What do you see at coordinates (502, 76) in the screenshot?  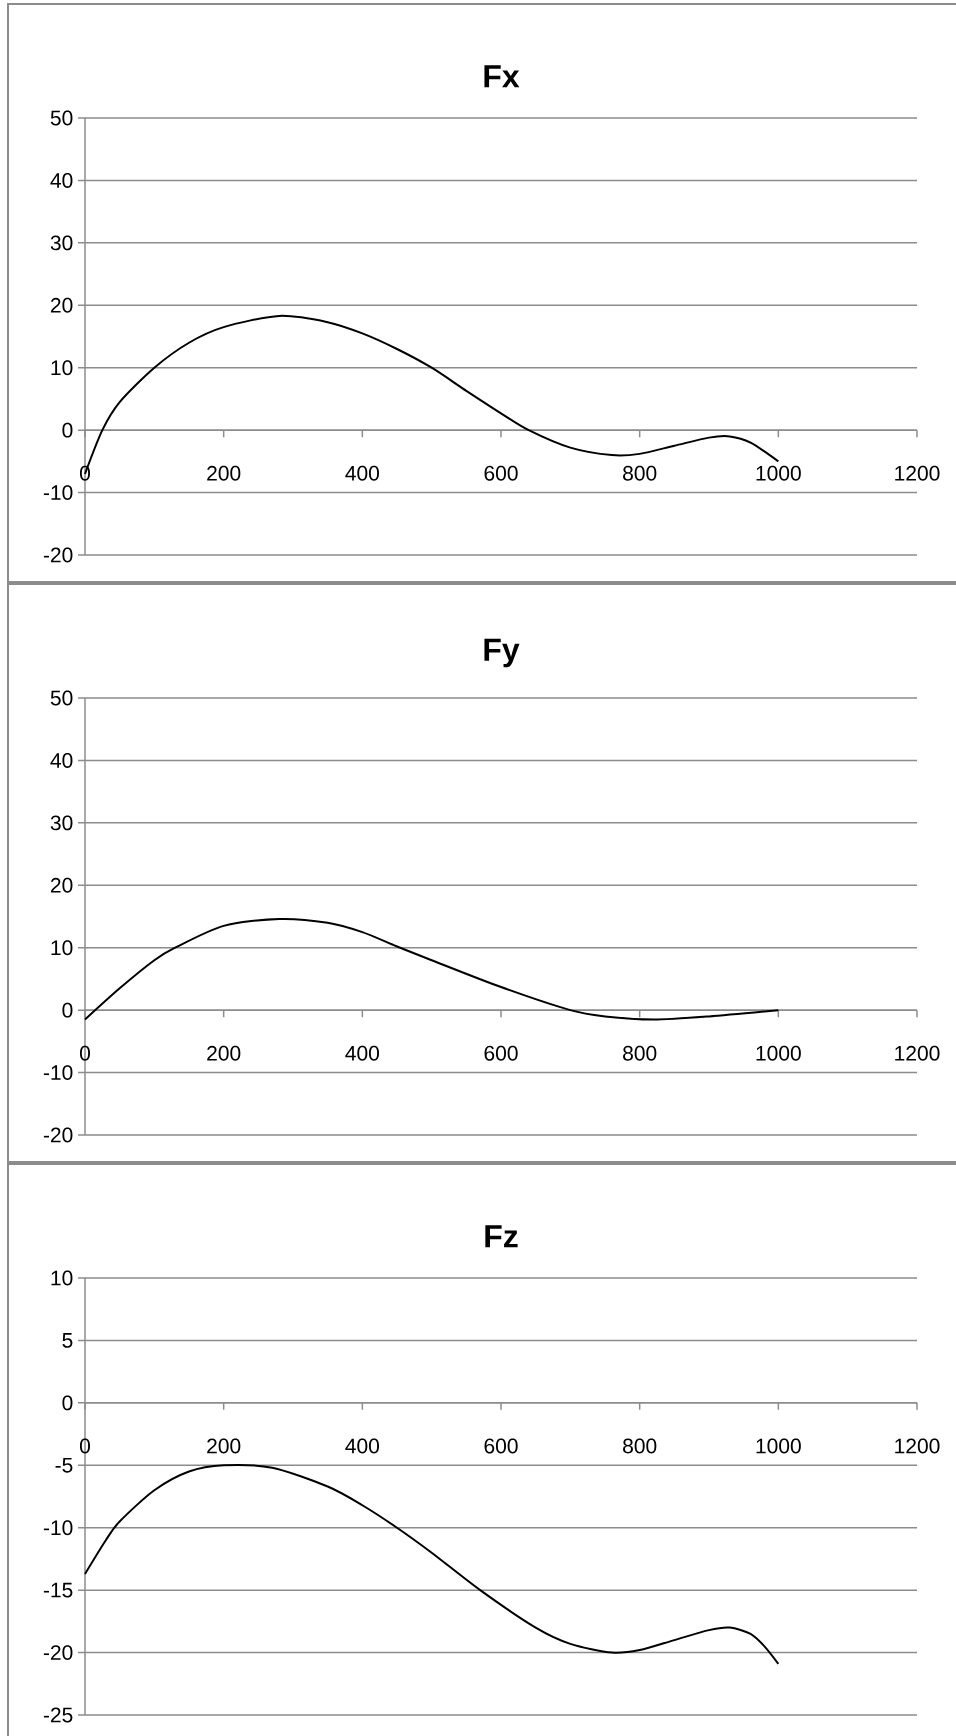 I see `chart-title: Fx` at bounding box center [502, 76].